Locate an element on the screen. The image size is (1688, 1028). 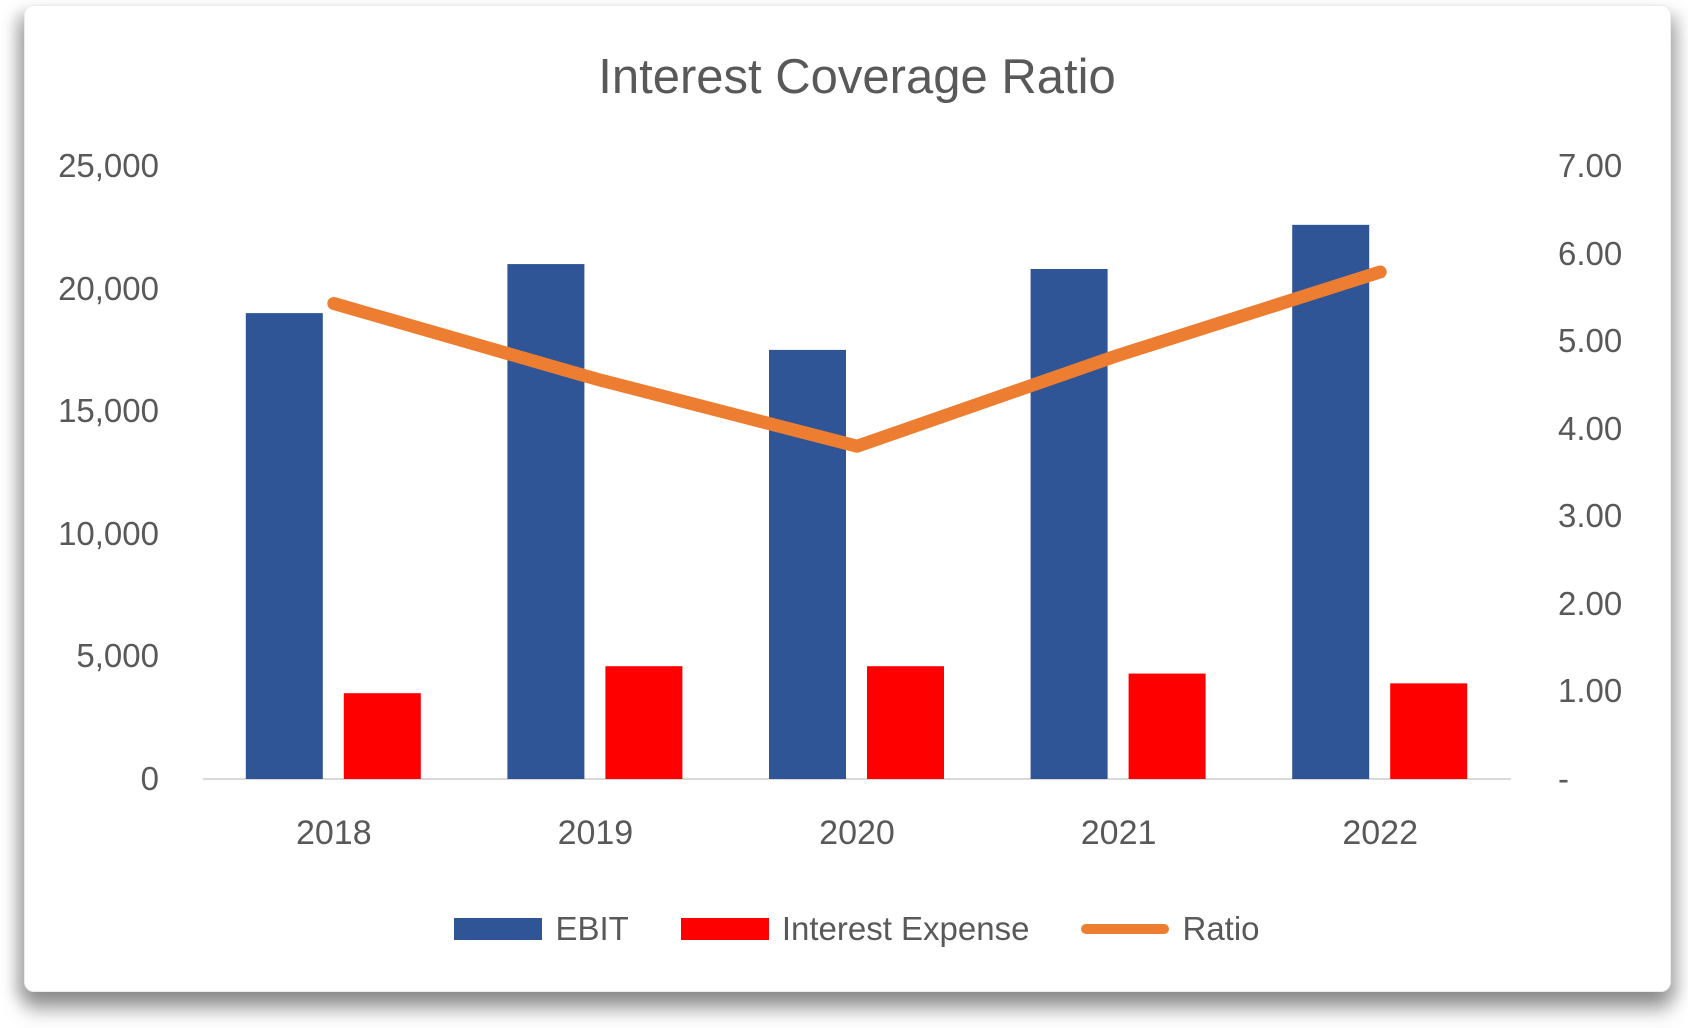
interest-expense-bar-2020 is located at coordinates (905, 722).